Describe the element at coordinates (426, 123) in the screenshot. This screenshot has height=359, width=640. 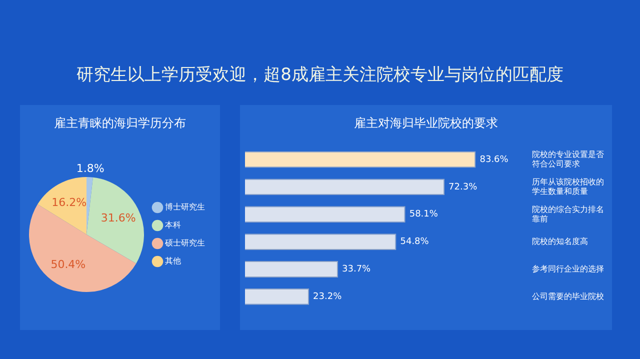
I see `chart-title: 雇主对海归毕业院校的要求` at that location.